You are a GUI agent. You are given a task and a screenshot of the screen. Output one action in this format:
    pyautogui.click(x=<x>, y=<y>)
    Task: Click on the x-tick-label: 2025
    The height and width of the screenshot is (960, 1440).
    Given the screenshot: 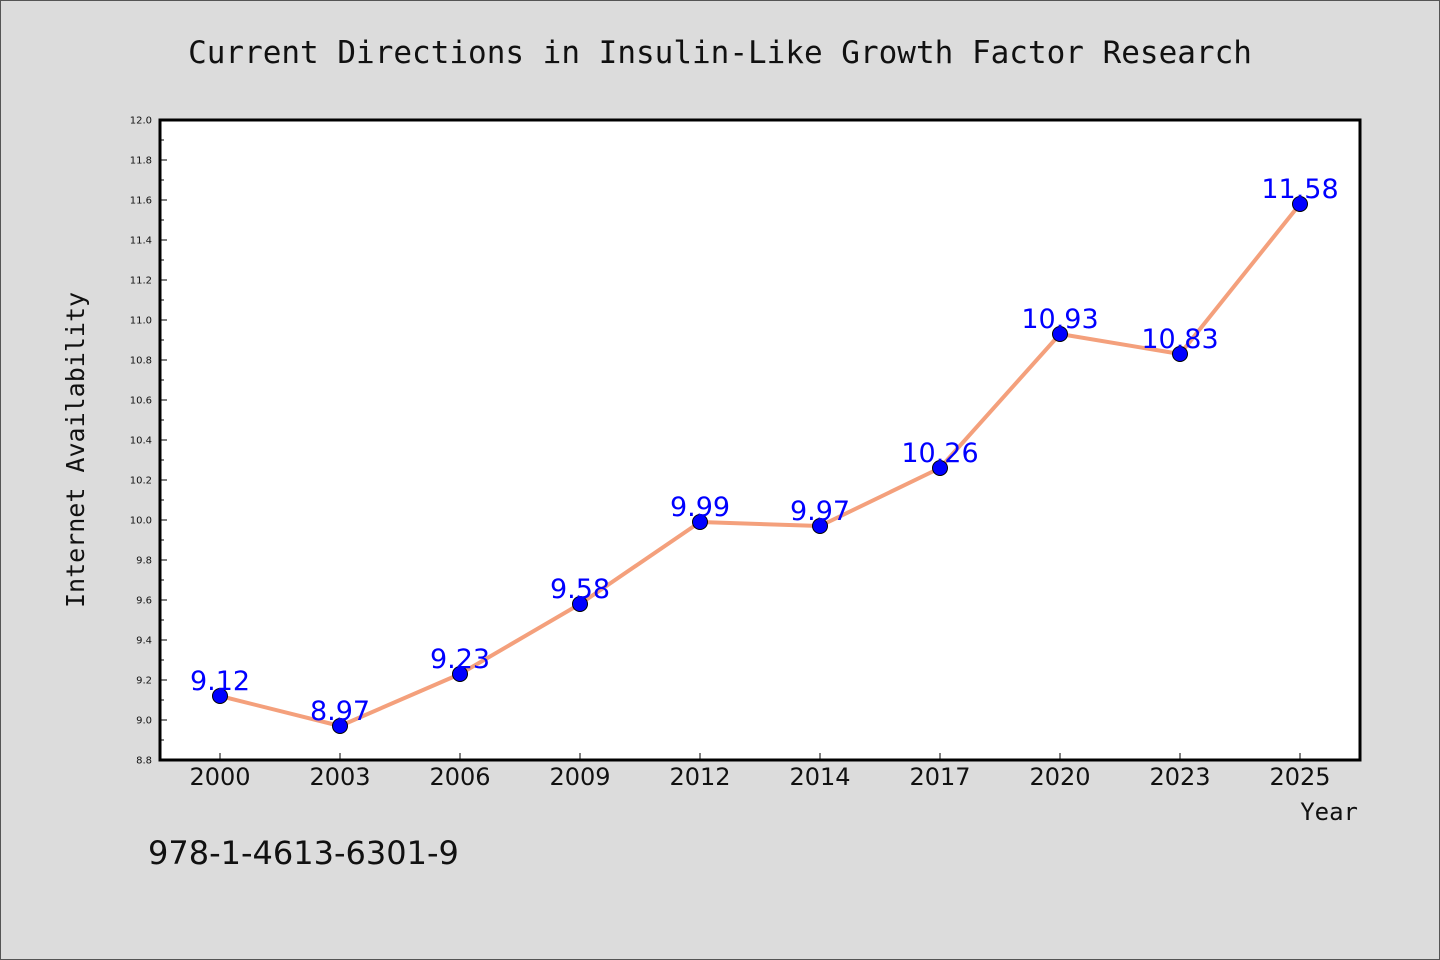 What is the action you would take?
    pyautogui.click(x=1299, y=777)
    